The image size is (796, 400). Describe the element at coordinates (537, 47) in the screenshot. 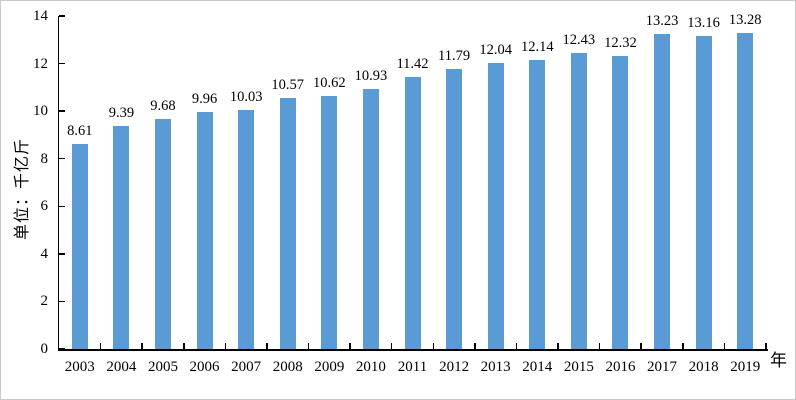

I see `bar-value-label: 12.14` at that location.